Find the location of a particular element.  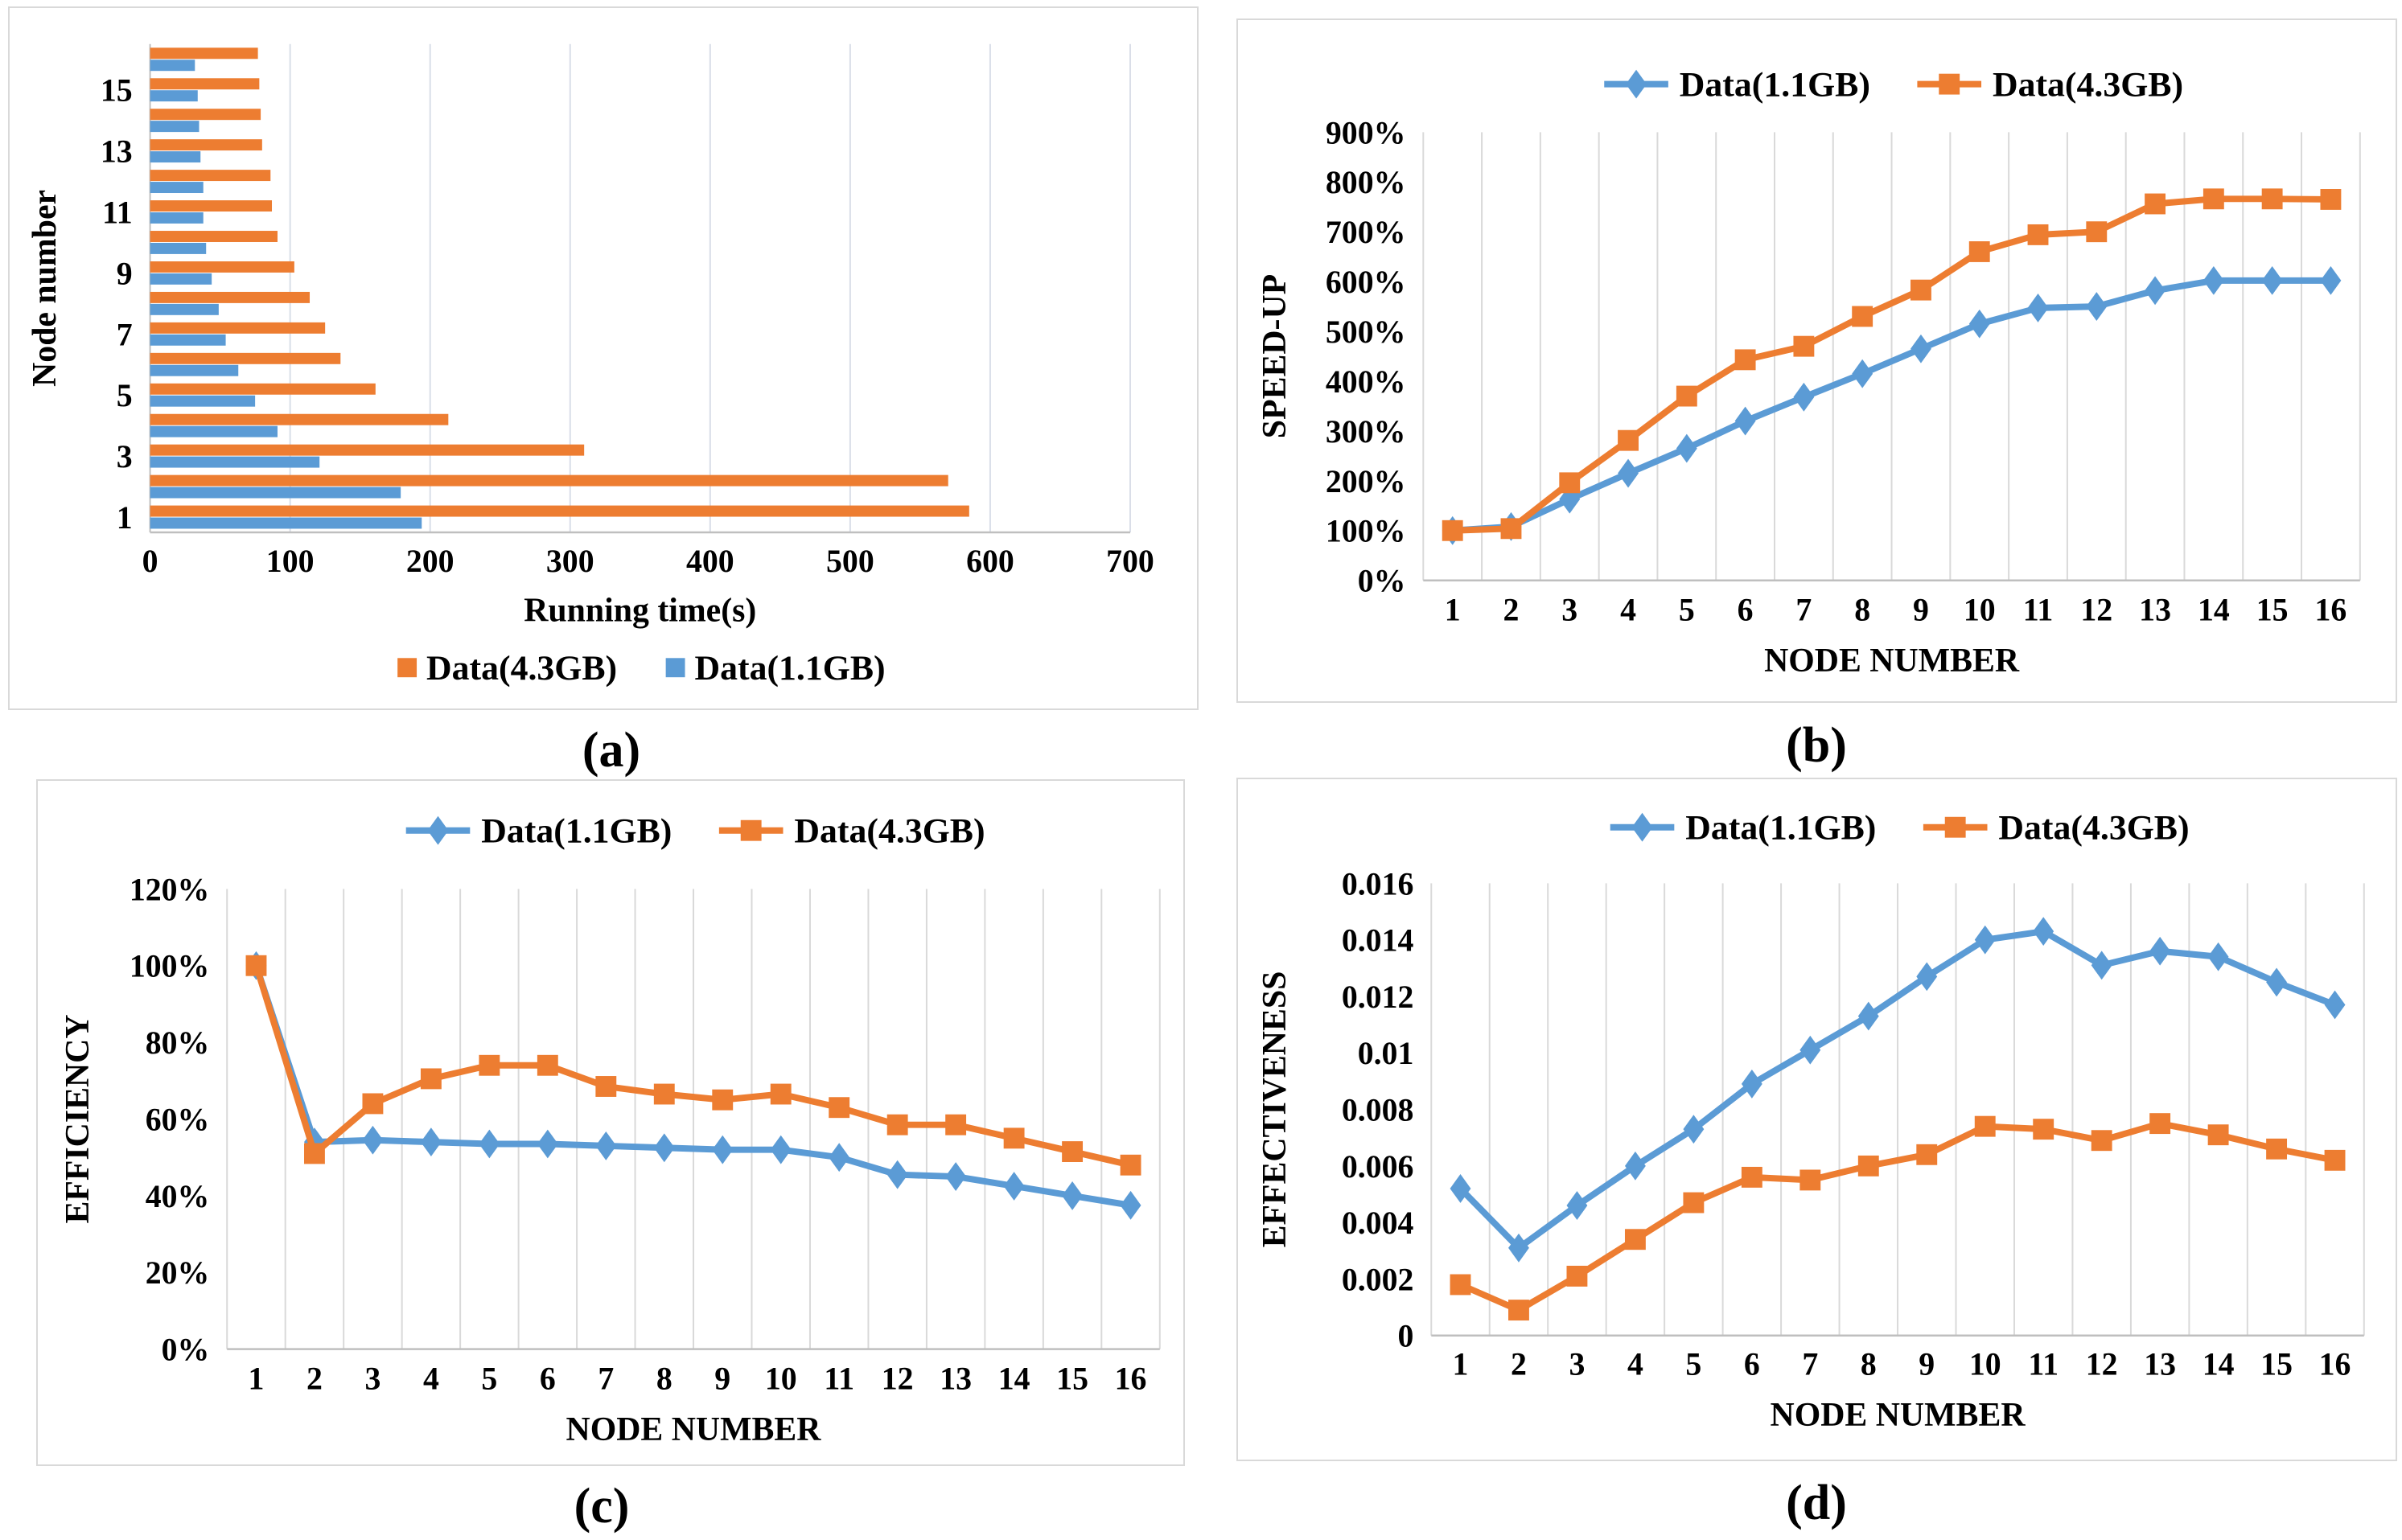

legend-square-swatch is located at coordinates (407, 668).